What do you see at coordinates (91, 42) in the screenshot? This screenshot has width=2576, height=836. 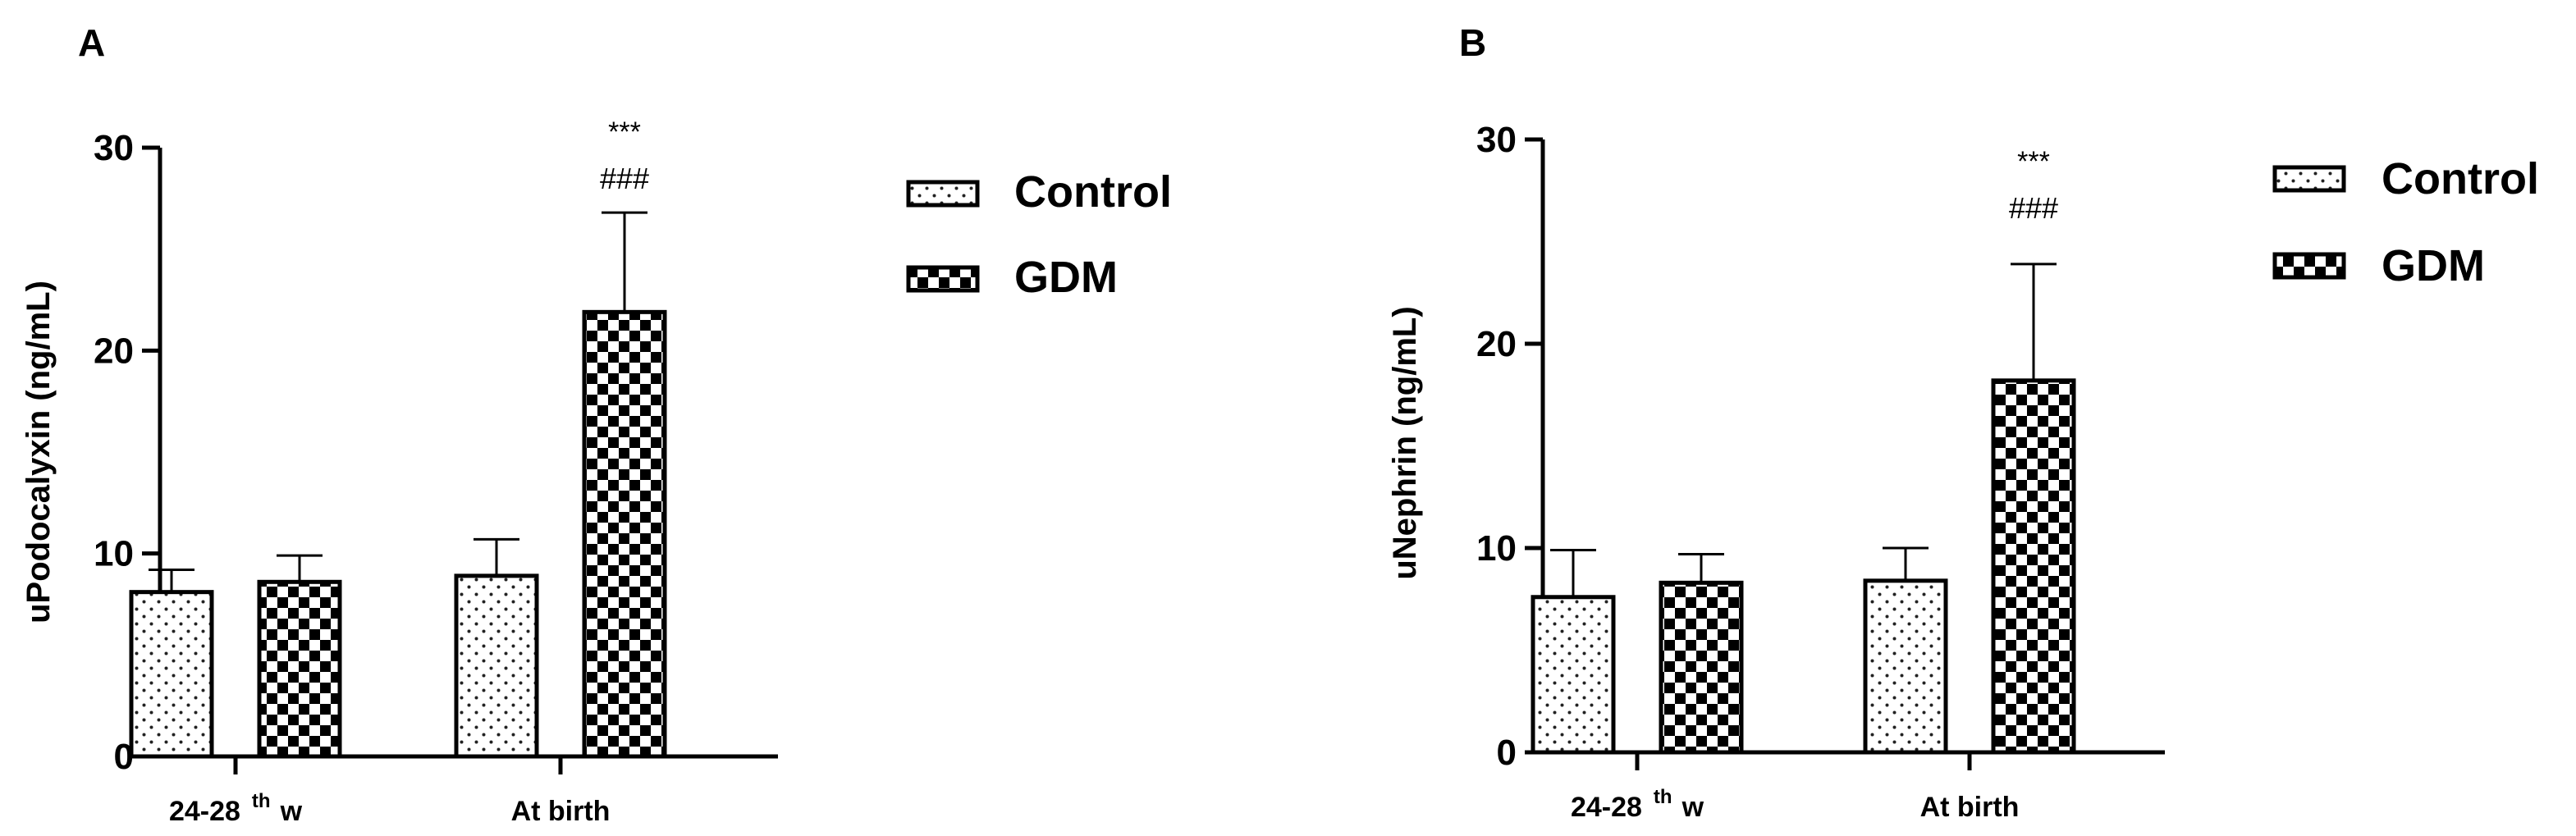 I see `panel-label: A` at bounding box center [91, 42].